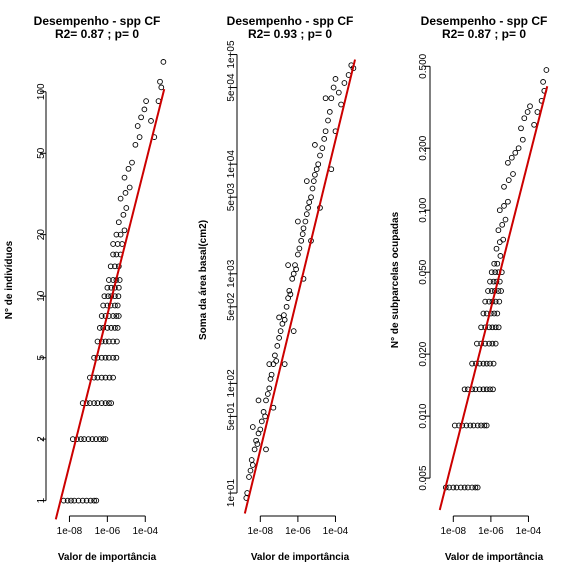 This screenshot has width=577, height=576. What do you see at coordinates (231, 383) in the screenshot?
I see `y-tick-label: 1e+02` at bounding box center [231, 383].